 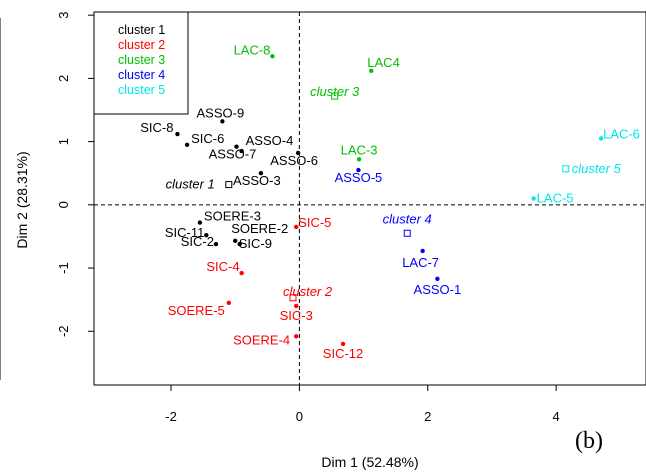 I want to click on point-label-lac4: LAC4, so click(x=383, y=62).